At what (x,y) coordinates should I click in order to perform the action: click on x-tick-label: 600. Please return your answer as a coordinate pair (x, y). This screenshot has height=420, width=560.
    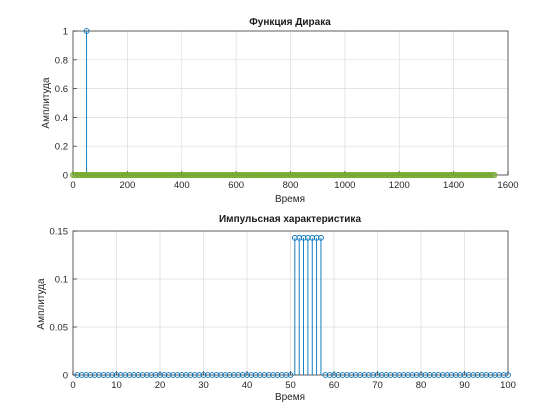
    Looking at the image, I should click on (236, 185).